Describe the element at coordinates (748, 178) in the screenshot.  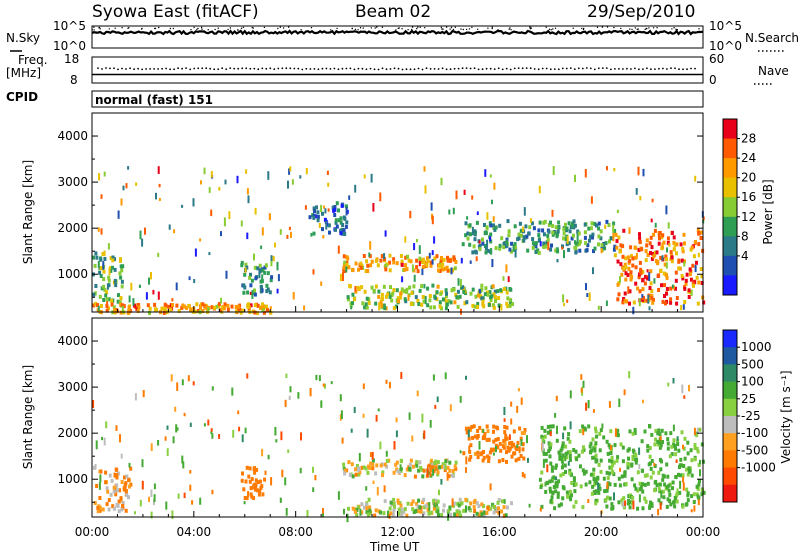
I see `colorbar-tick-label: 20` at that location.